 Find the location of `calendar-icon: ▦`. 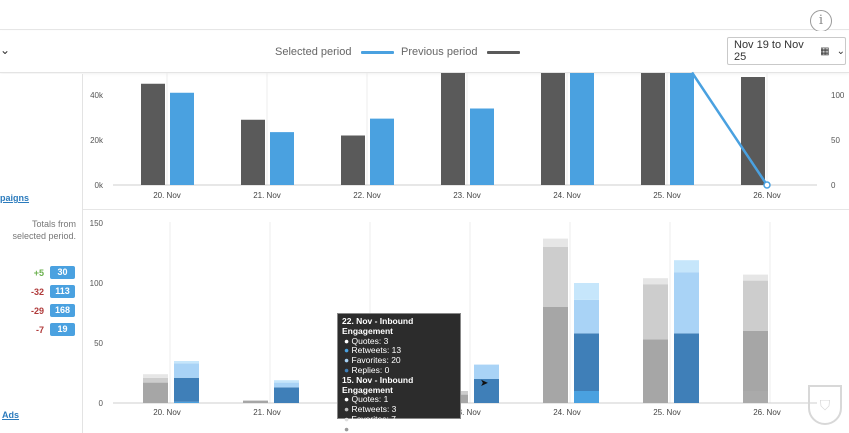

calendar-icon: ▦ is located at coordinates (825, 51).